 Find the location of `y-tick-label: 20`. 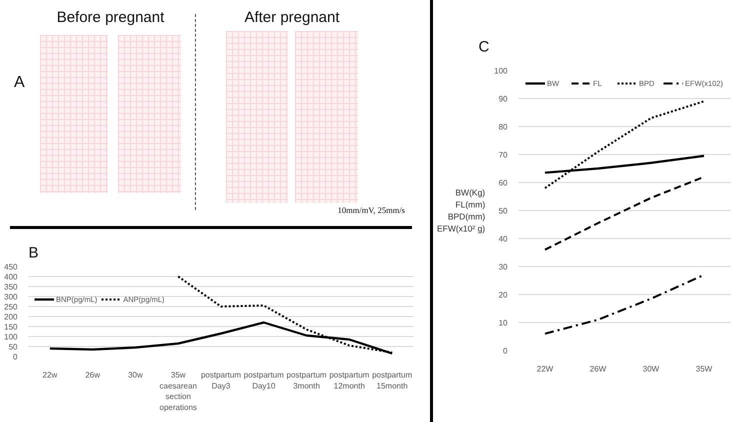

y-tick-label: 20 is located at coordinates (503, 295).